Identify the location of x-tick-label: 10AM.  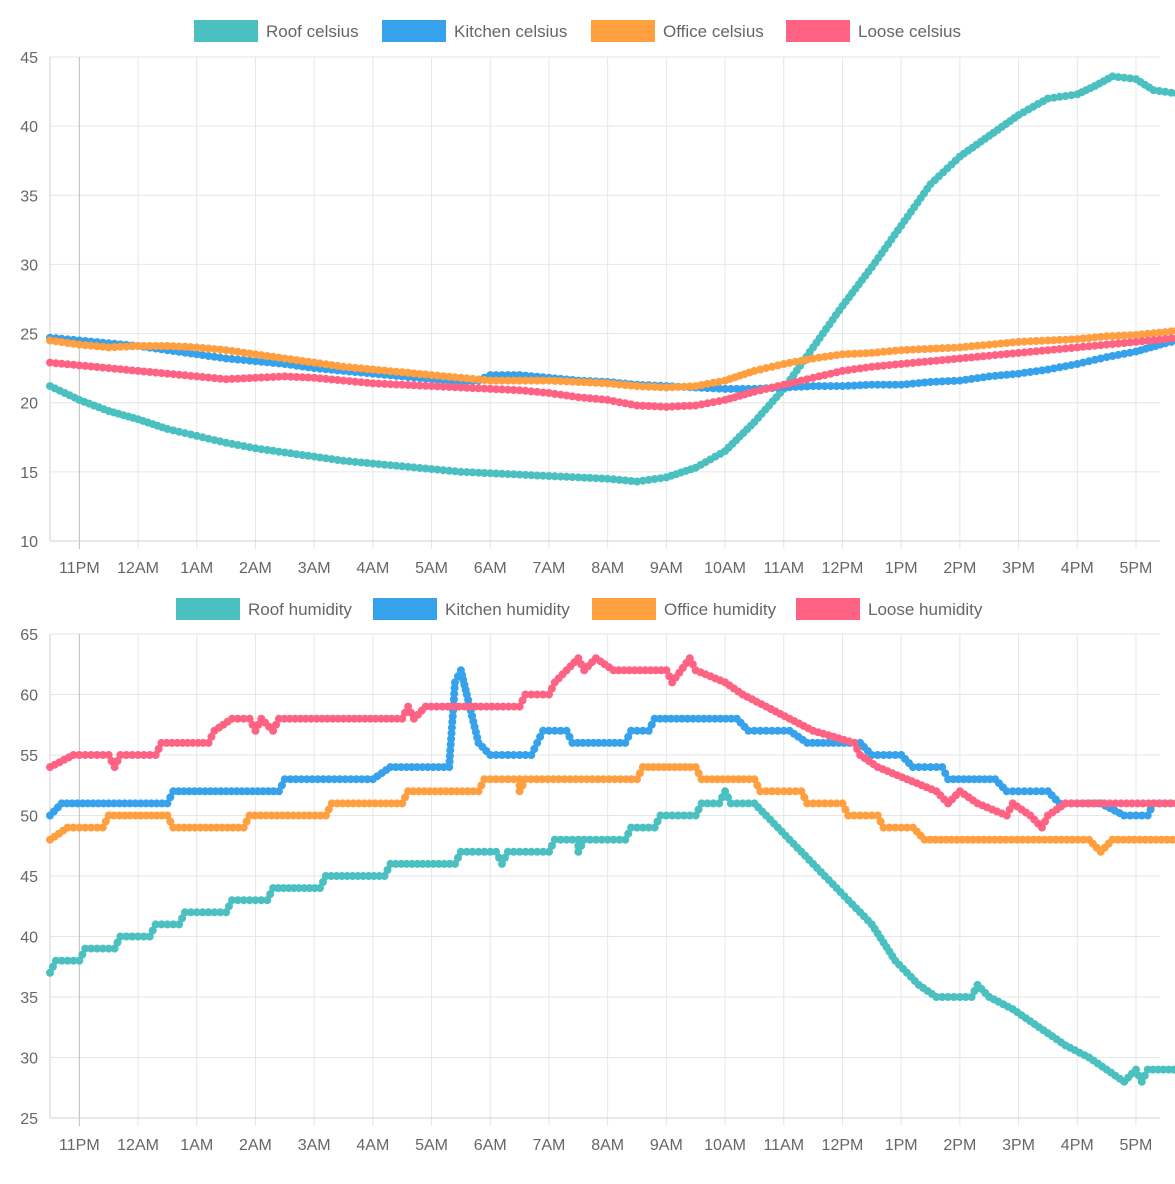
(725, 1145).